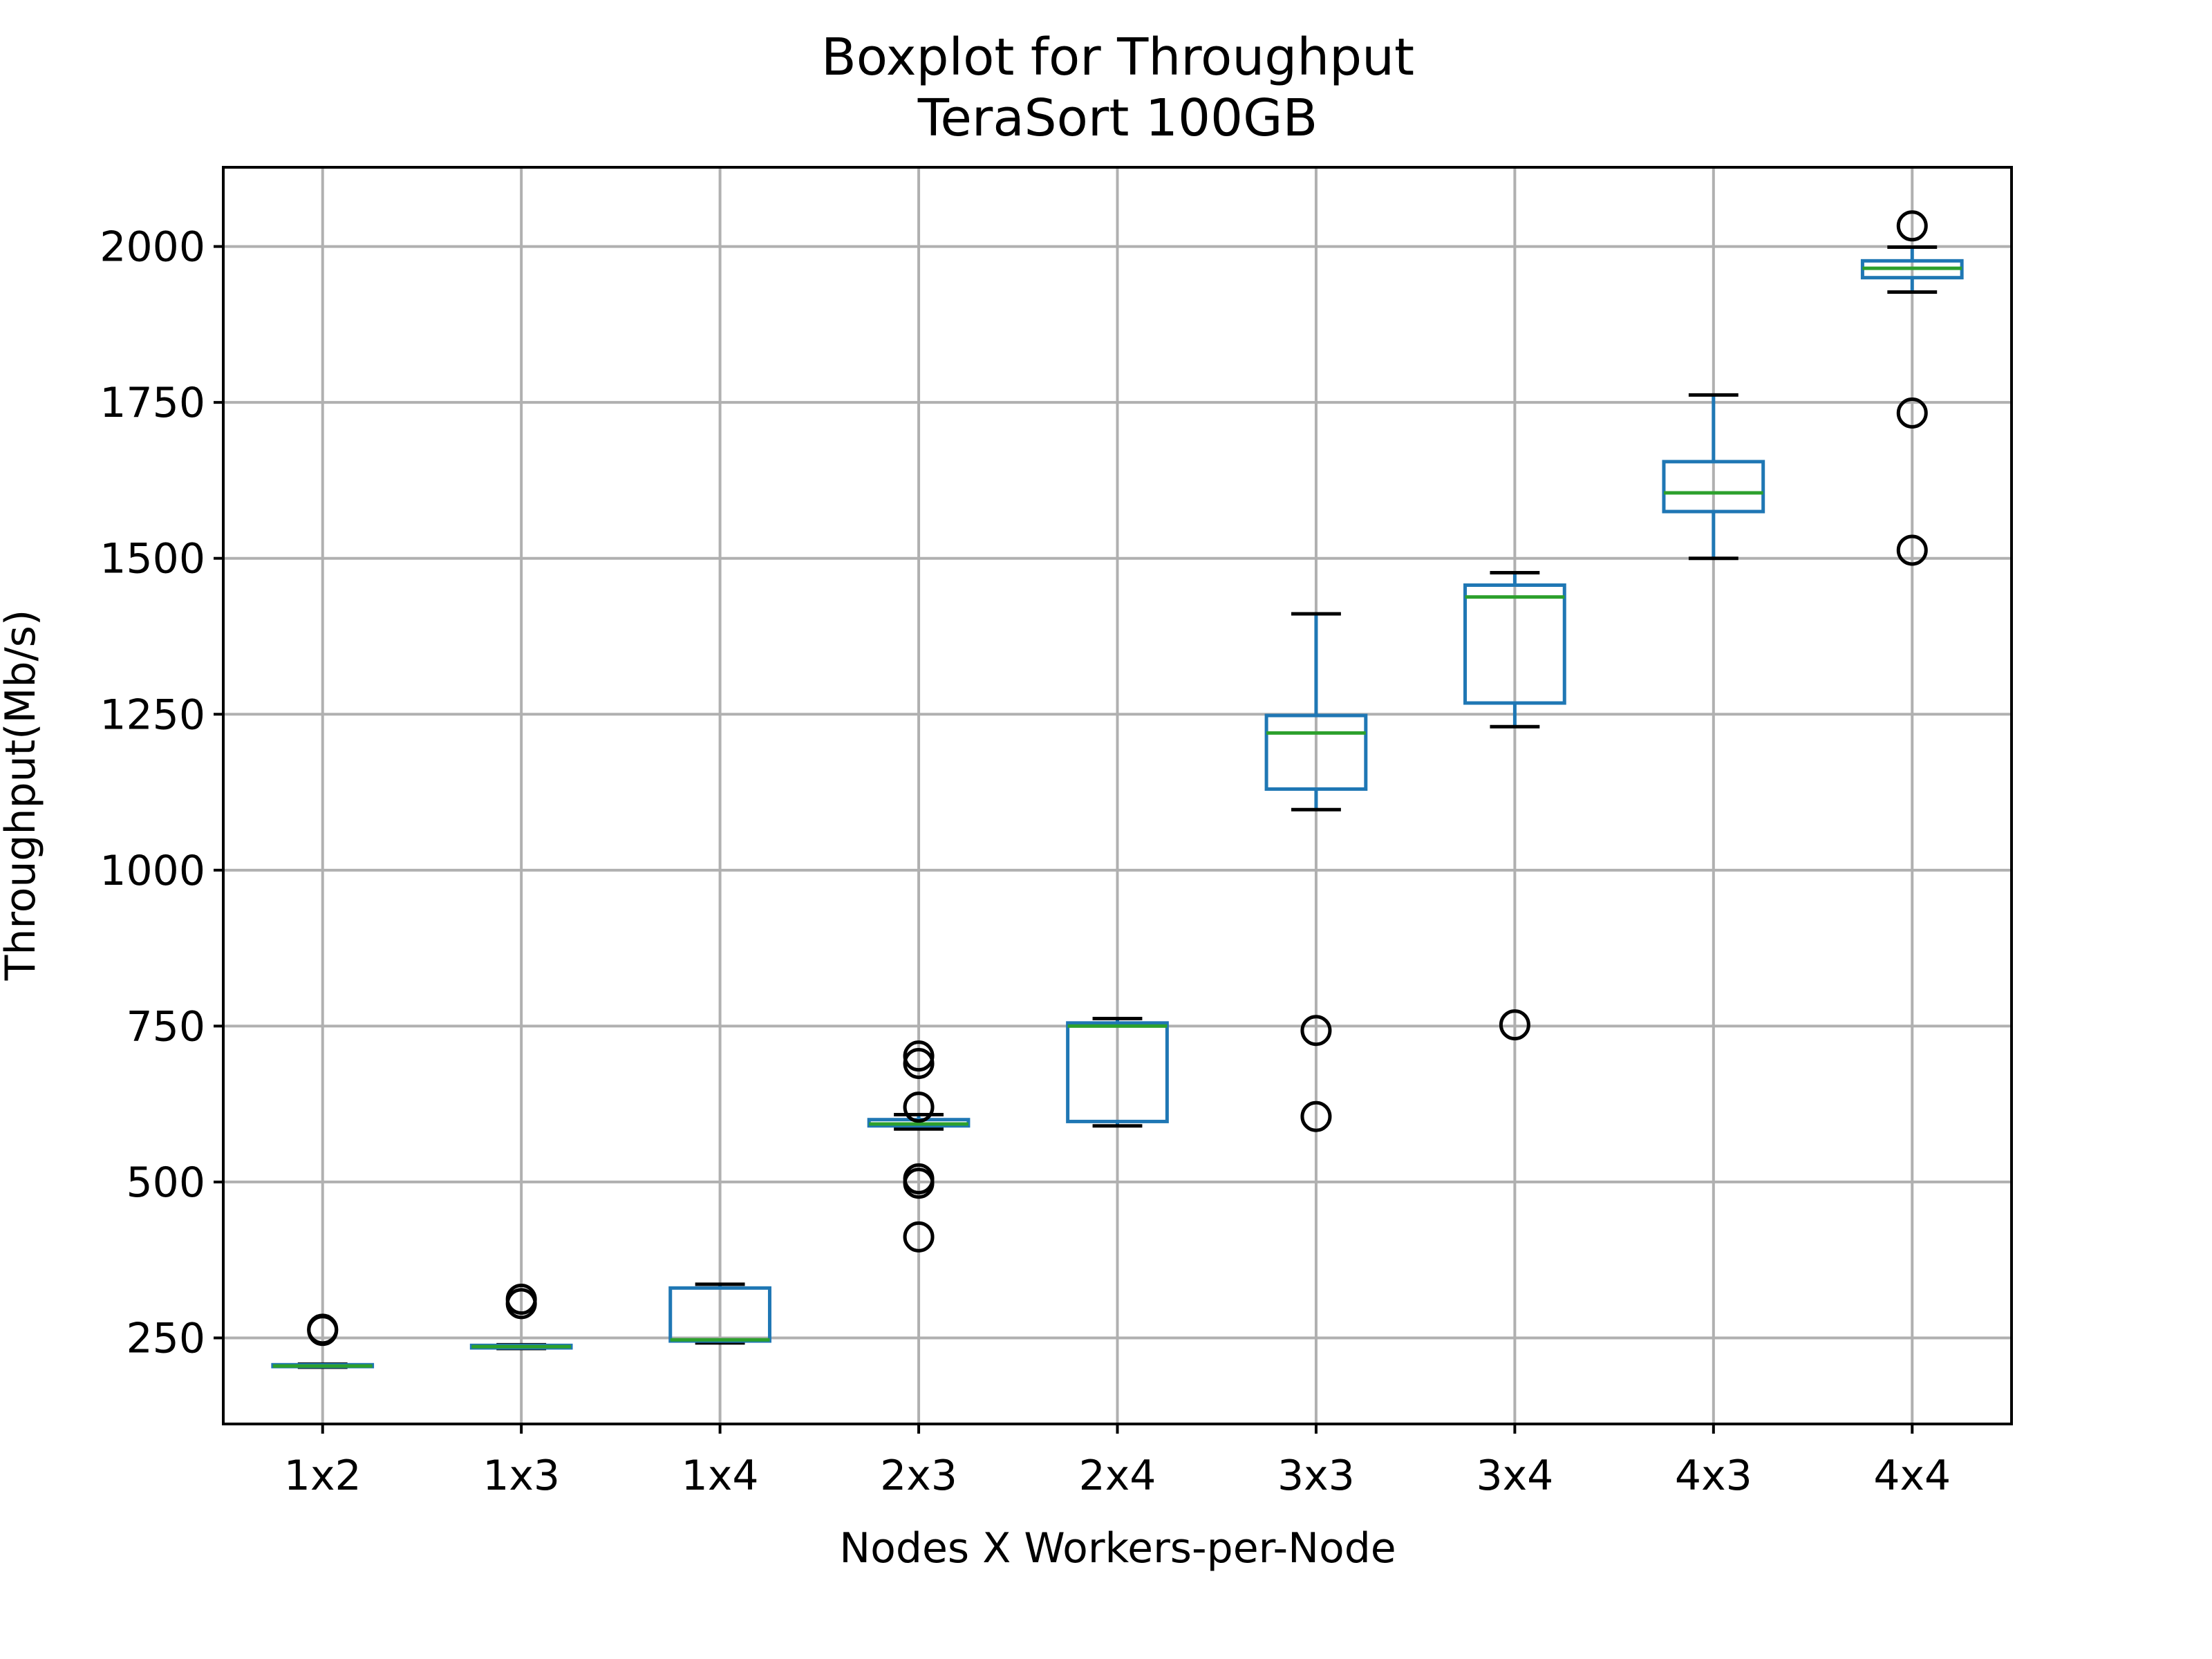 Image resolution: width=2212 pixels, height=1659 pixels. What do you see at coordinates (162, 793) in the screenshot?
I see `y-axis: 250 500 750 1000 1250 1500 1750 2000` at bounding box center [162, 793].